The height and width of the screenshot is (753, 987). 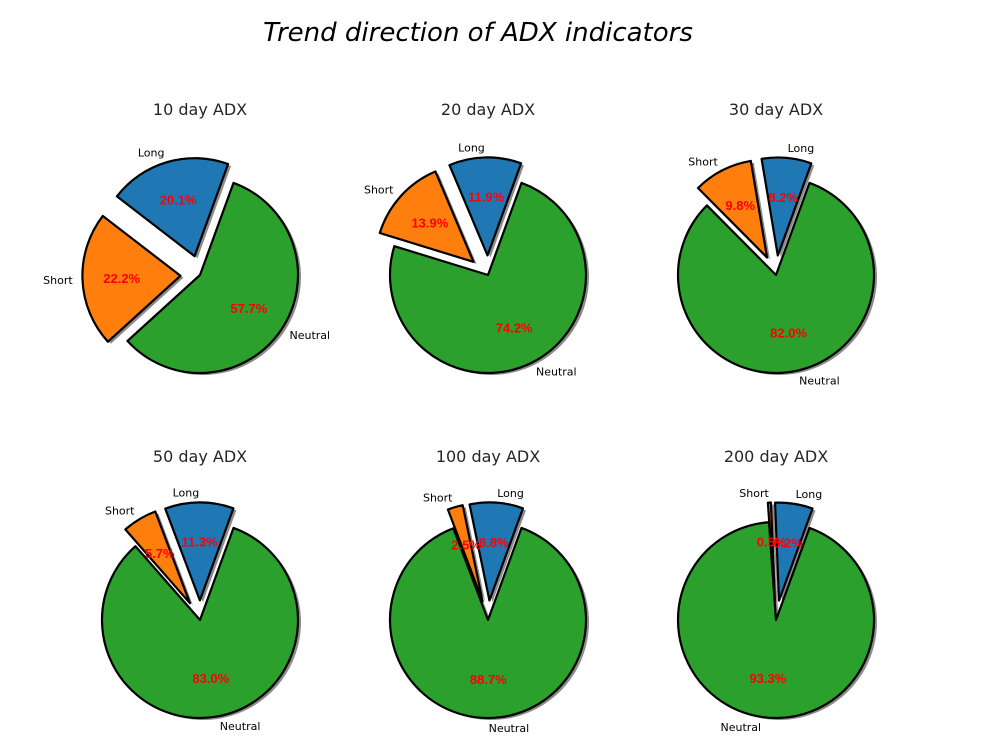 I want to click on wedge-percent-label: 8.8%, so click(x=494, y=542).